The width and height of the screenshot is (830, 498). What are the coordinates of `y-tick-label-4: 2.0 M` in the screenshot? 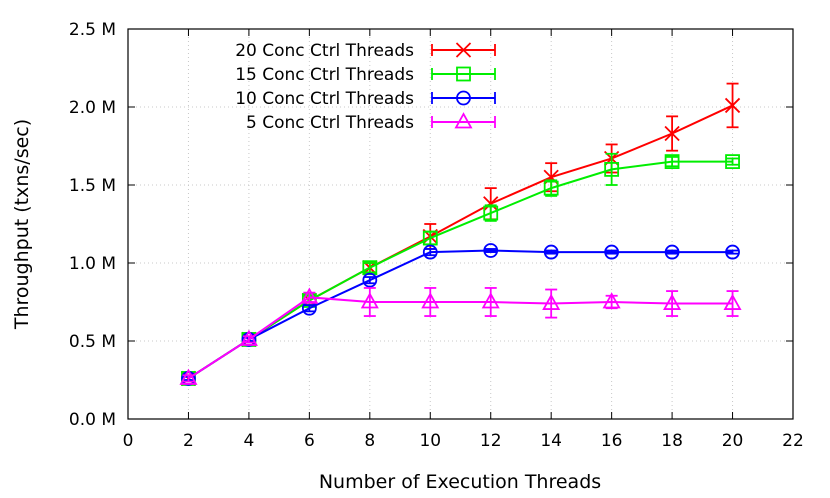 It's located at (92, 108).